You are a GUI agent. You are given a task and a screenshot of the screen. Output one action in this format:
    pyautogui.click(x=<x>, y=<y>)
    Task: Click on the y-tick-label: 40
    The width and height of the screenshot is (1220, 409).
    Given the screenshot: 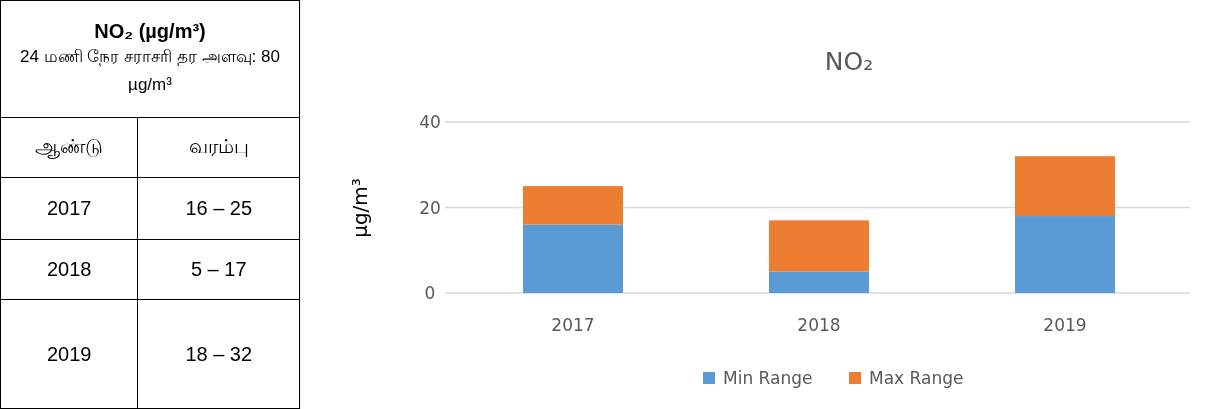 What is the action you would take?
    pyautogui.click(x=430, y=122)
    